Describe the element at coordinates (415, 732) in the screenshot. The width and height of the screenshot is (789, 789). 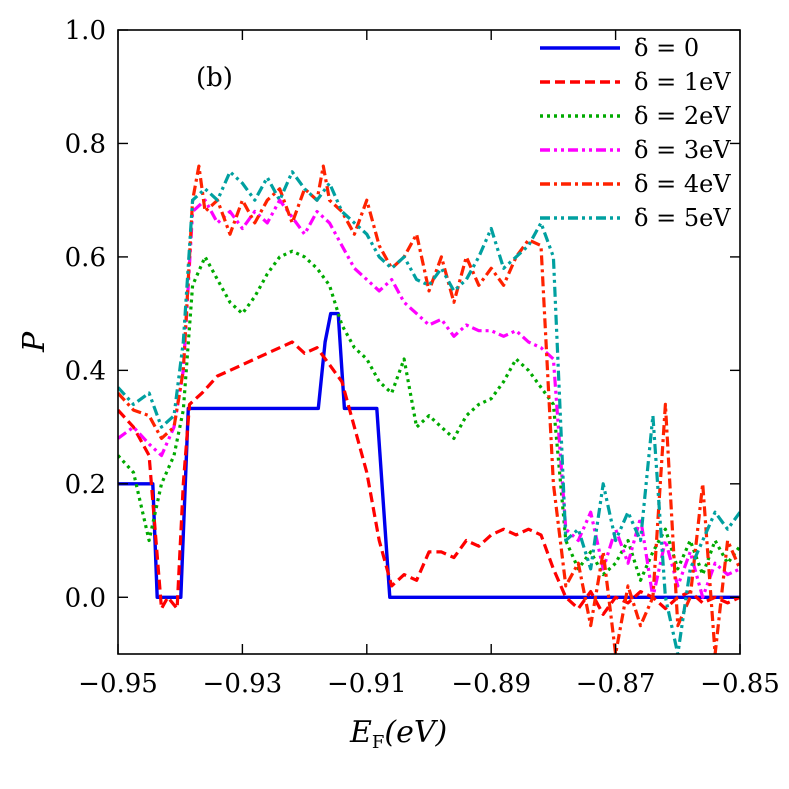
I see `x-axis-label-tail: (eV)` at that location.